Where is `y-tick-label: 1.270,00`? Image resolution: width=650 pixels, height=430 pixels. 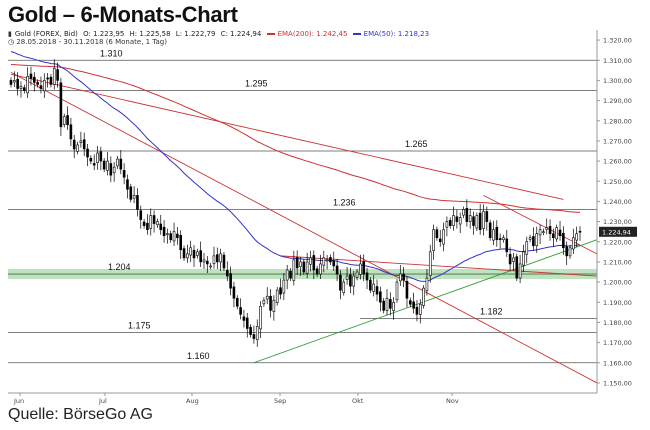 y-tick-label: 1.270,00 is located at coordinates (617, 141).